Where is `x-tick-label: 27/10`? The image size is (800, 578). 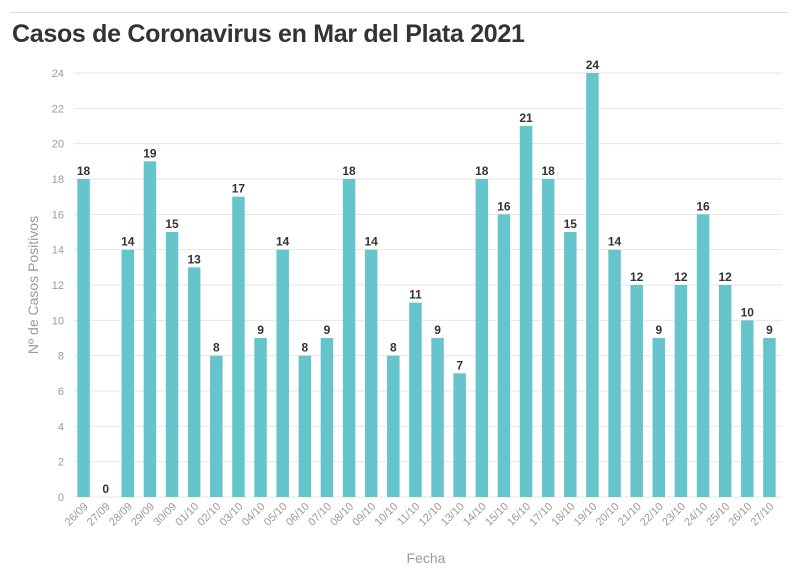 x-tick-label: 27/10 is located at coordinates (763, 515).